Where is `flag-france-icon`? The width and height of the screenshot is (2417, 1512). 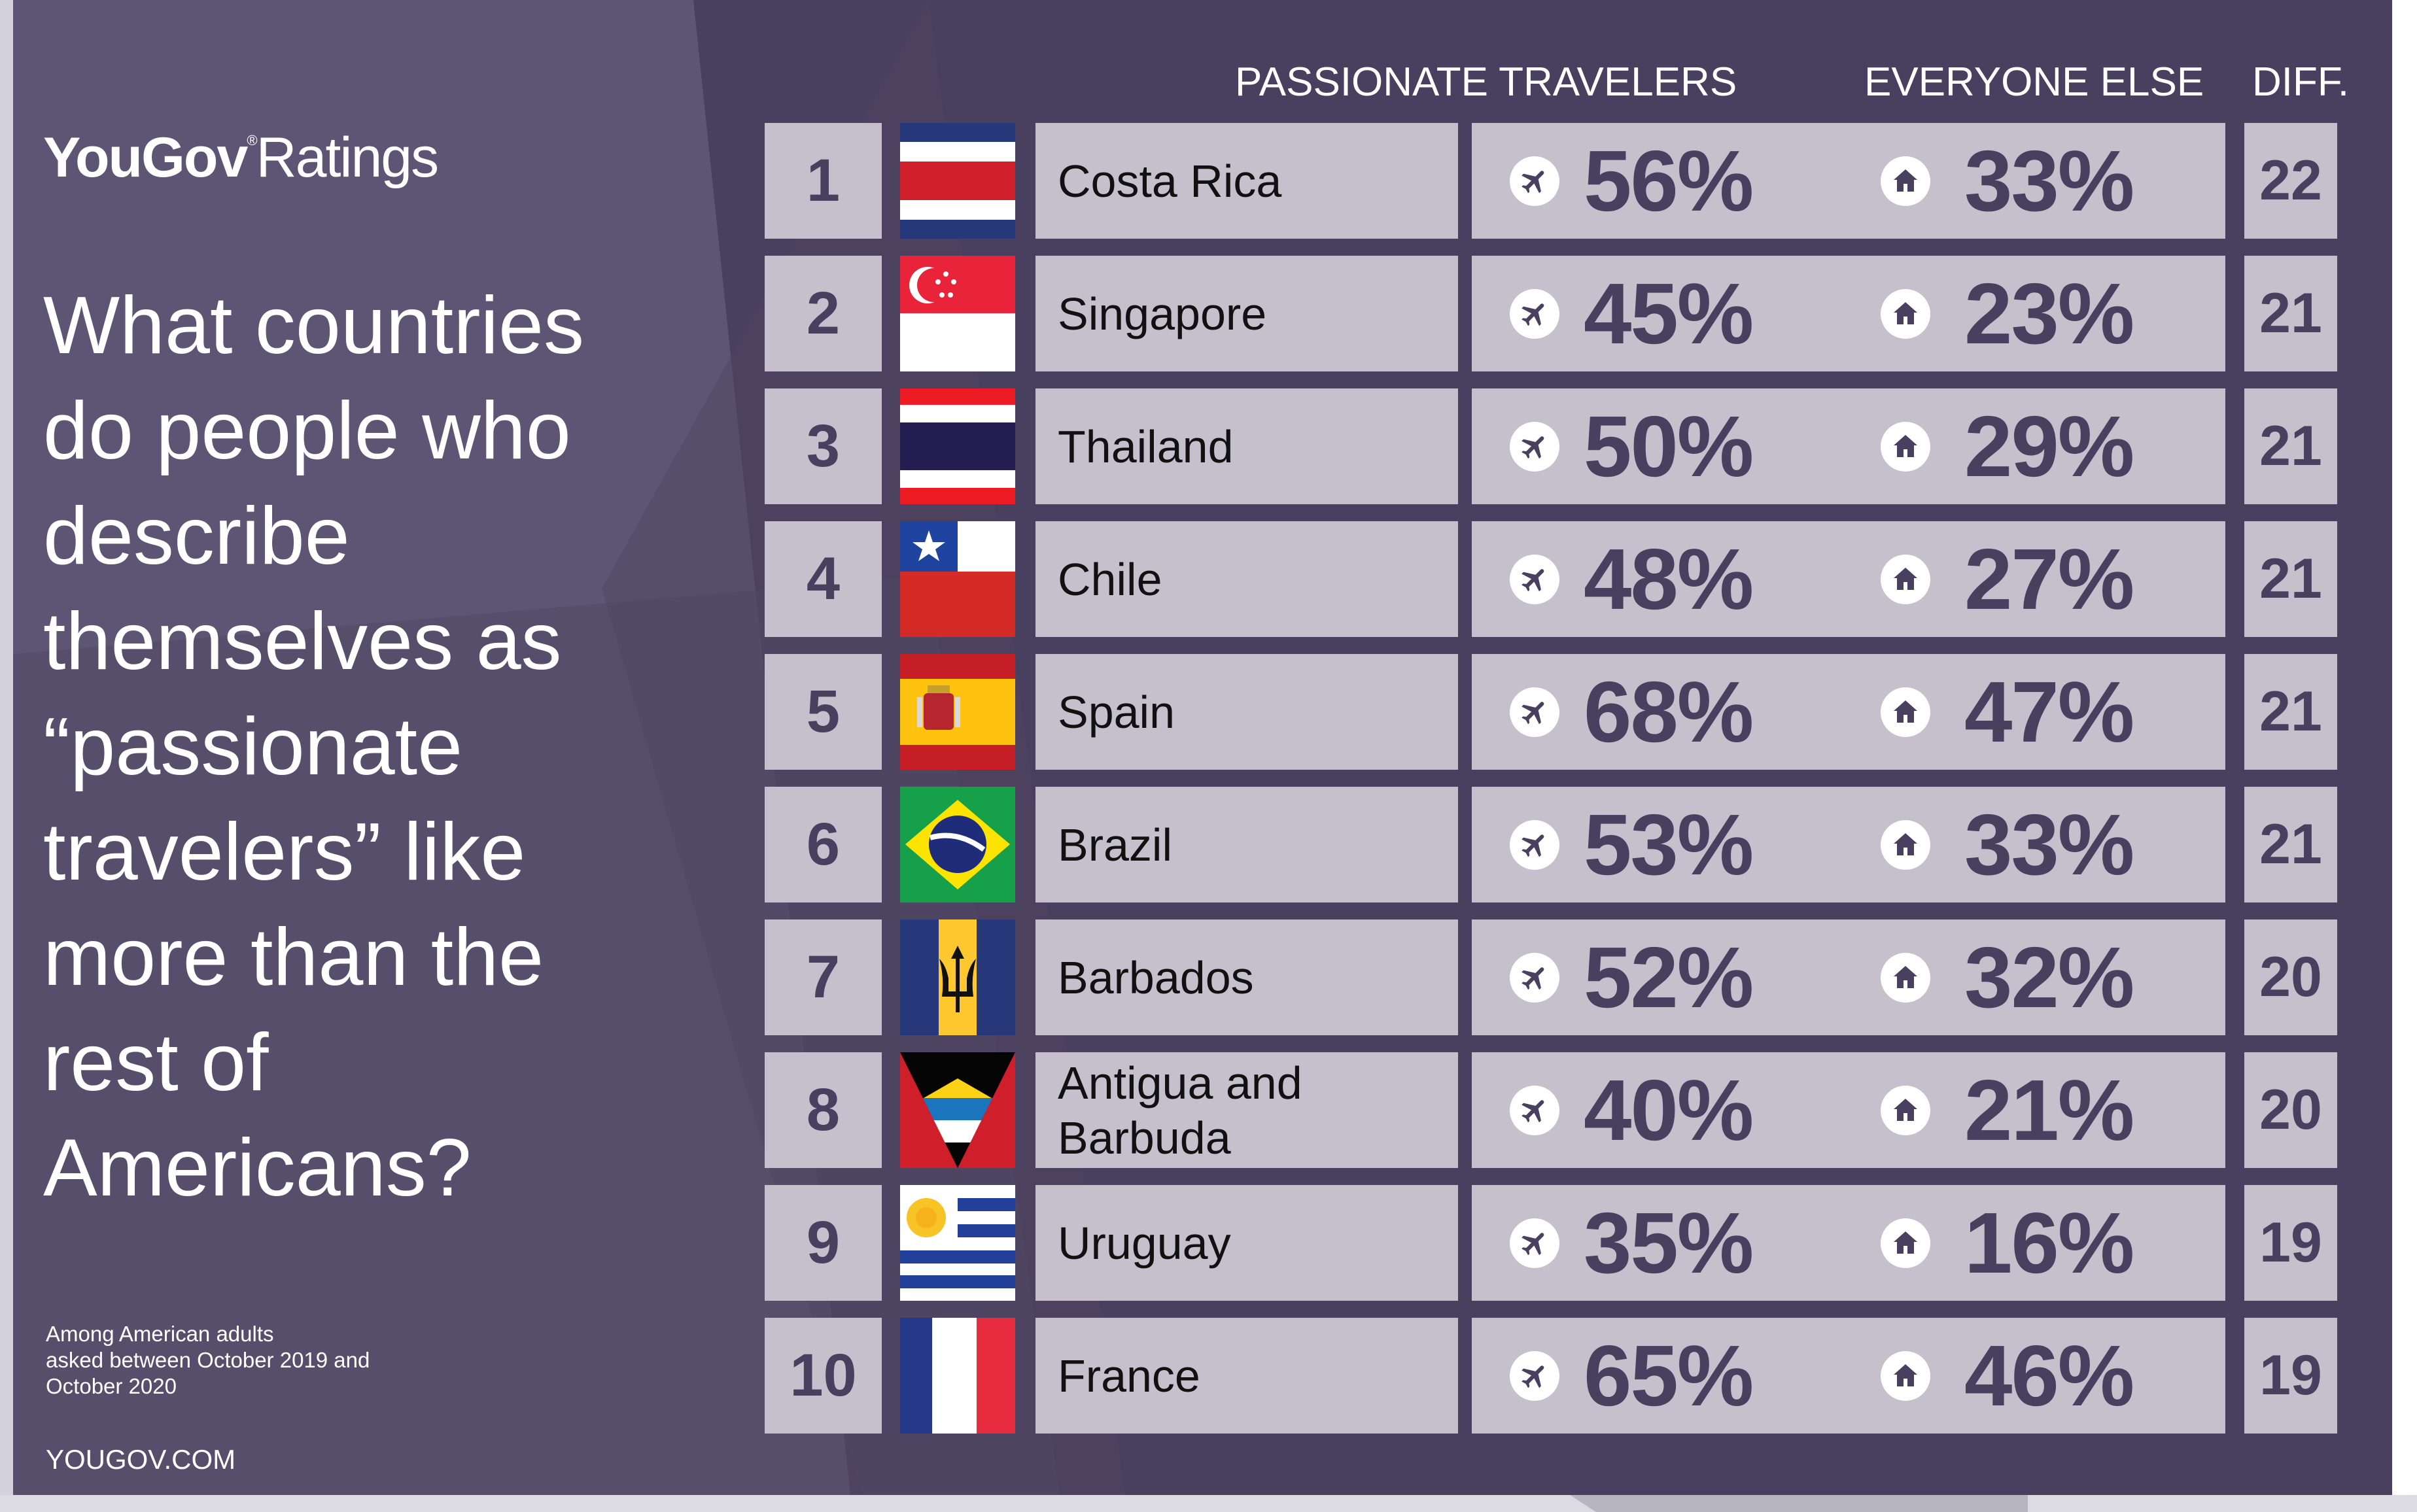 flag-france-icon is located at coordinates (957, 1376).